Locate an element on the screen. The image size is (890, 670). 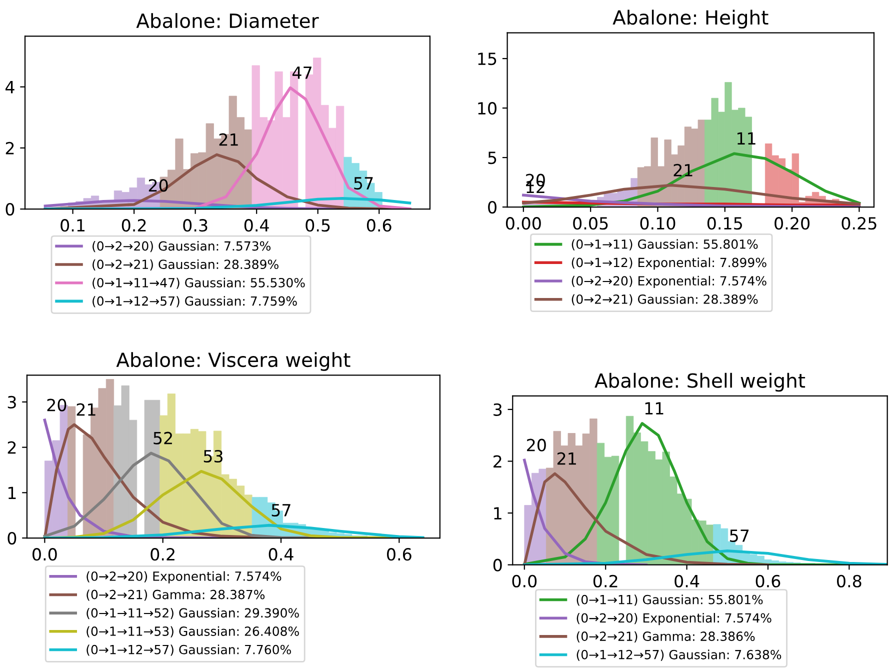
x-tick-label: 0.15 is located at coordinates (724, 223).